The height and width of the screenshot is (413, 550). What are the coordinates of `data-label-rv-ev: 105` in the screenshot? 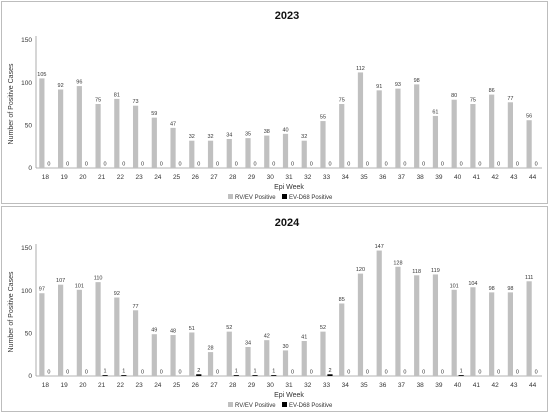 It's located at (41, 75).